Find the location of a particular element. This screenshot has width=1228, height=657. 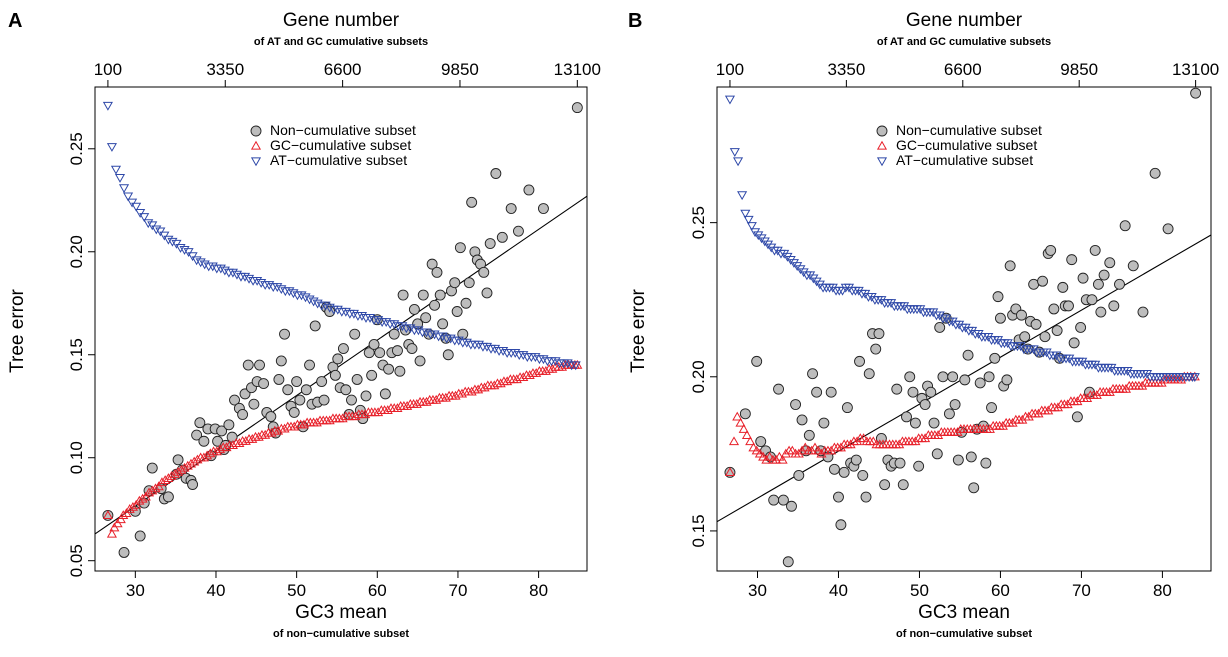

top-axis-title: Gene number is located at coordinates (964, 20).